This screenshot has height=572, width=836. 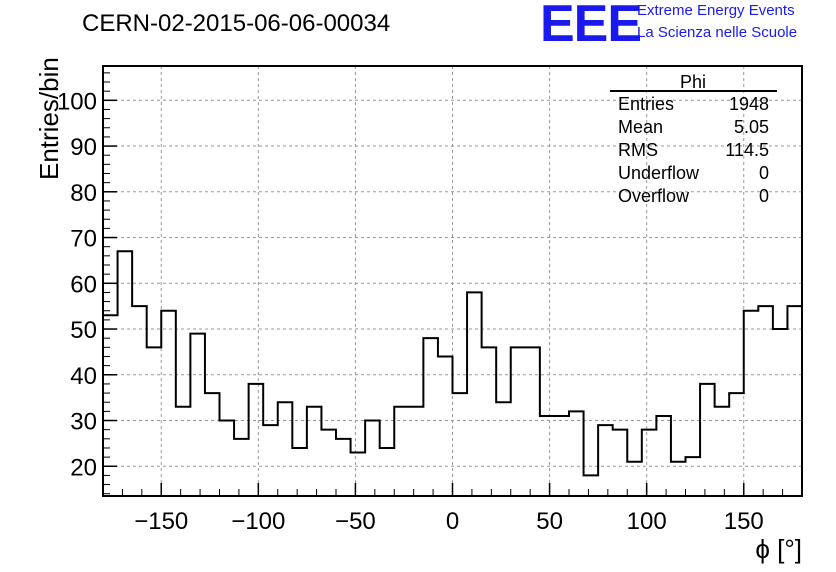 I want to click on logo-tagline-1: Extreme Energy Events, so click(x=716, y=10).